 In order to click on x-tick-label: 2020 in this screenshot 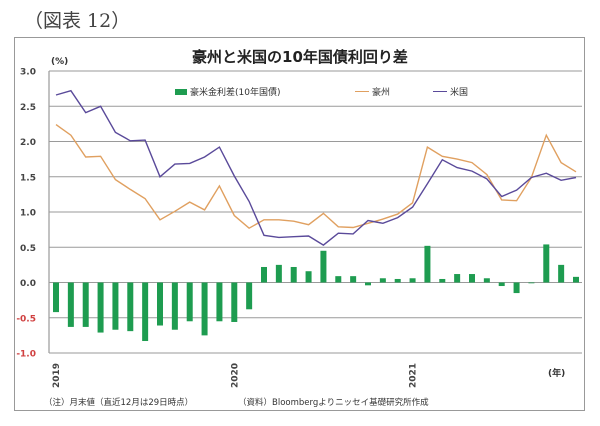, I will do `click(235, 375)`.